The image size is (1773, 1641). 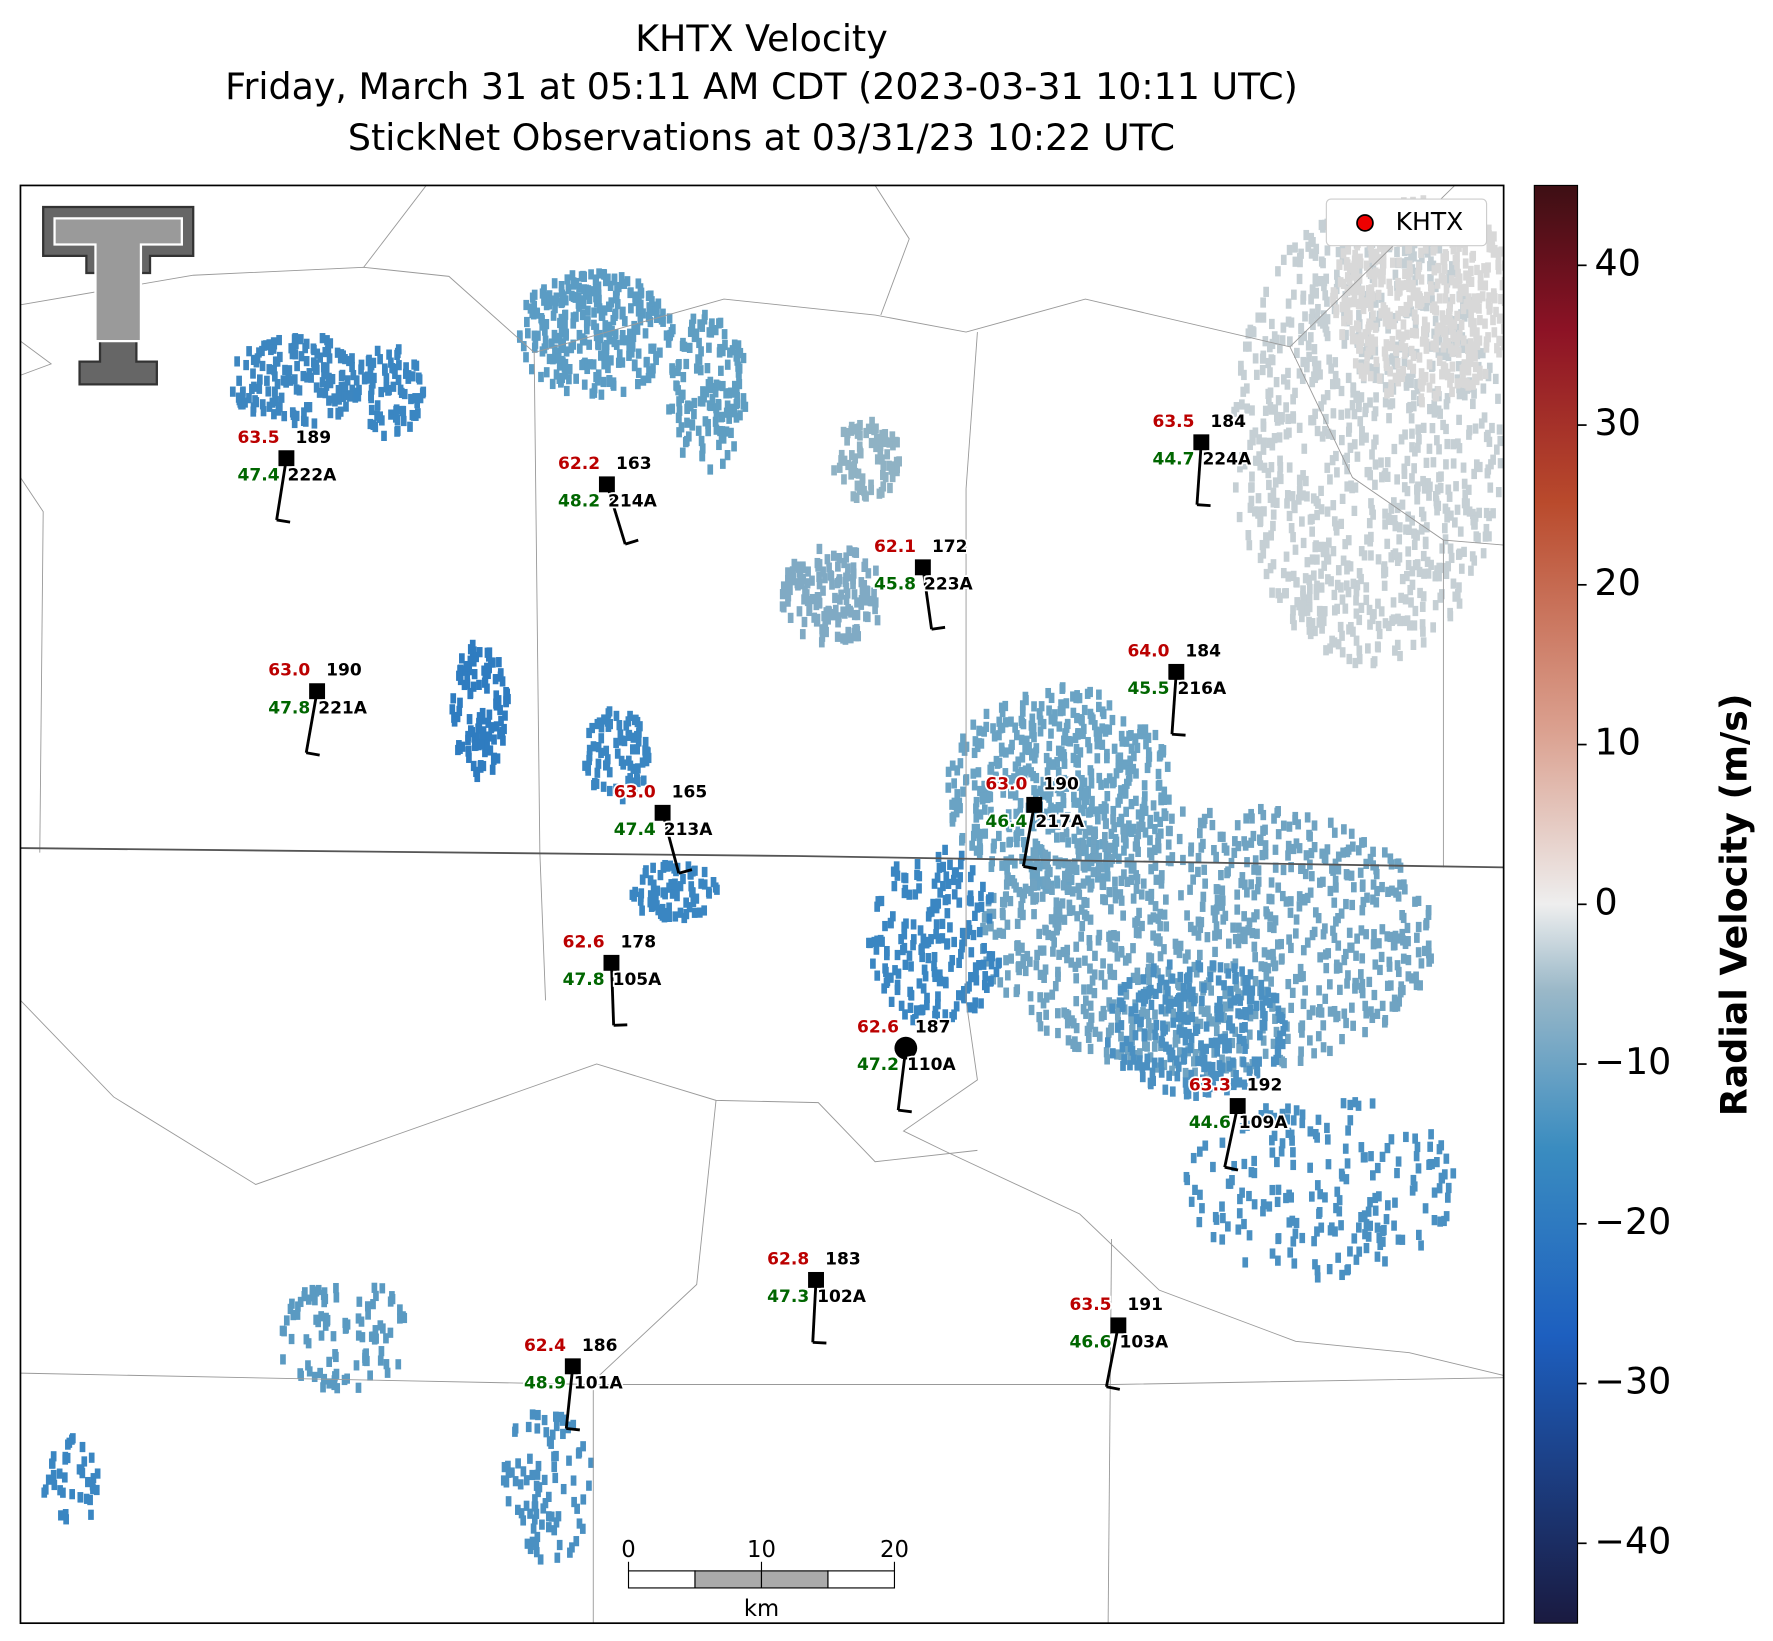 What do you see at coordinates (1060, 822) in the screenshot?
I see `station-id: 217A` at bounding box center [1060, 822].